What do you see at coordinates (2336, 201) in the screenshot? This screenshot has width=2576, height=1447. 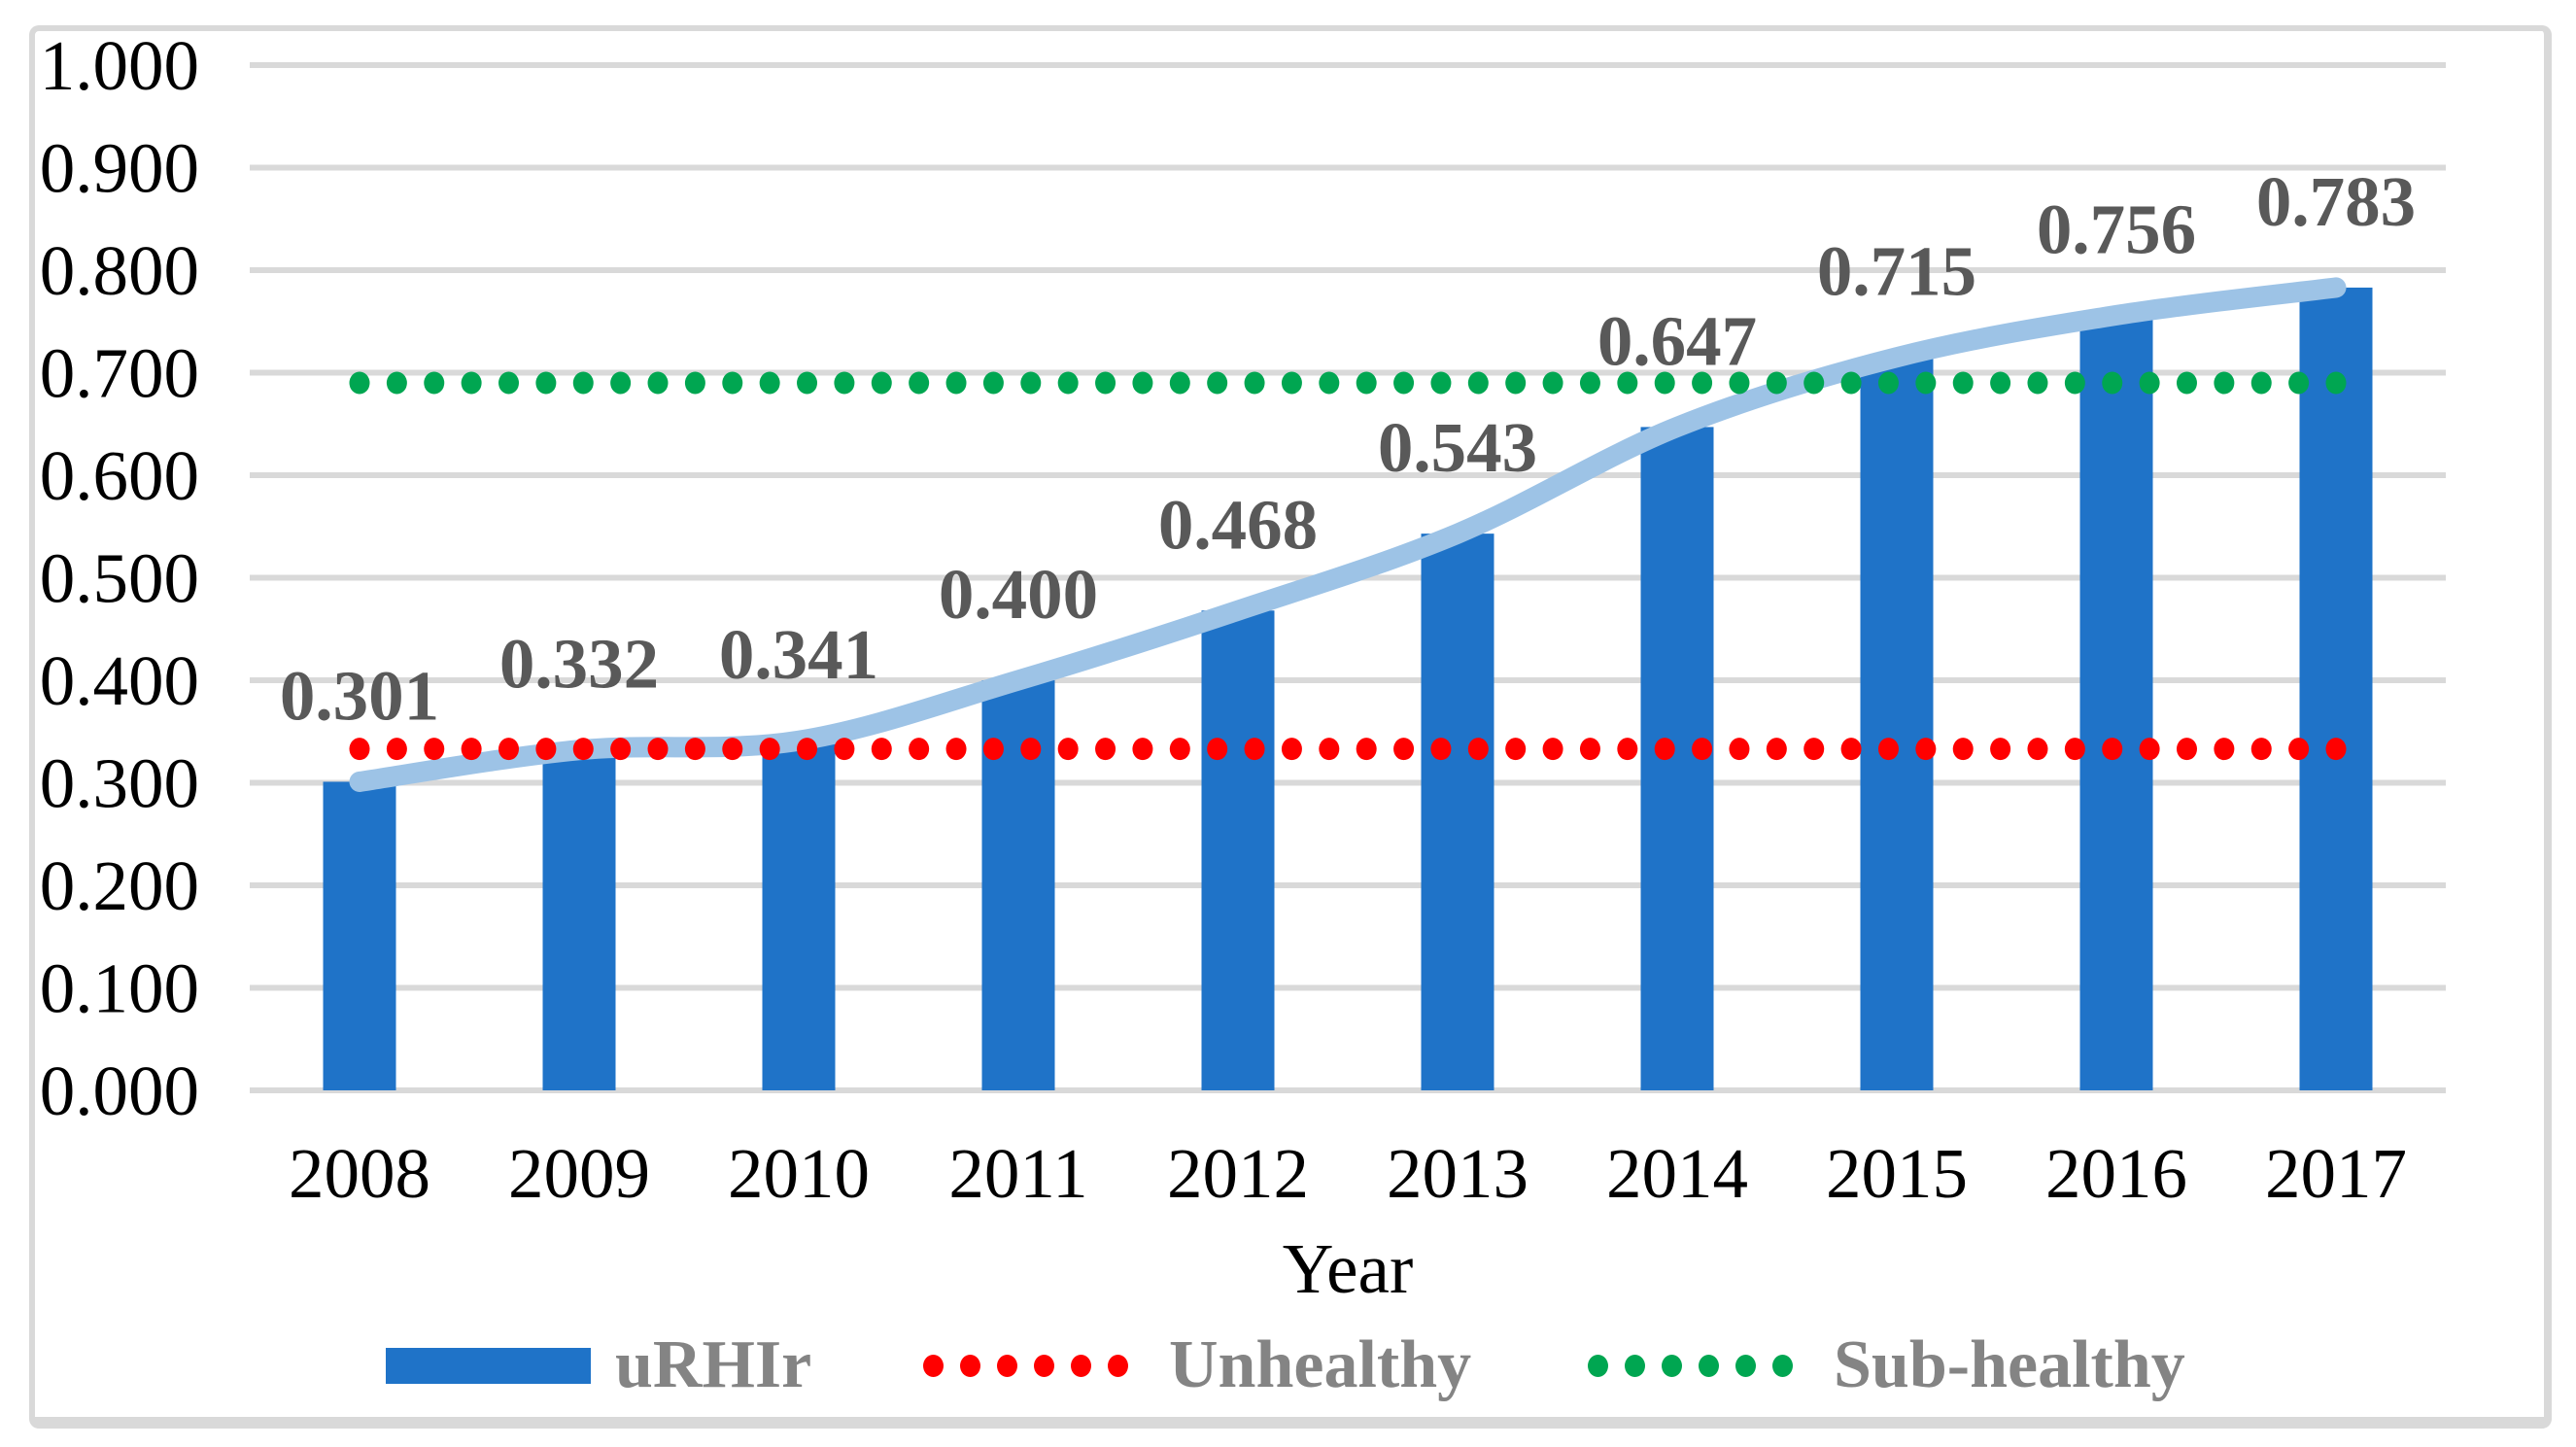 I see `data-label-2017: 0.783` at bounding box center [2336, 201].